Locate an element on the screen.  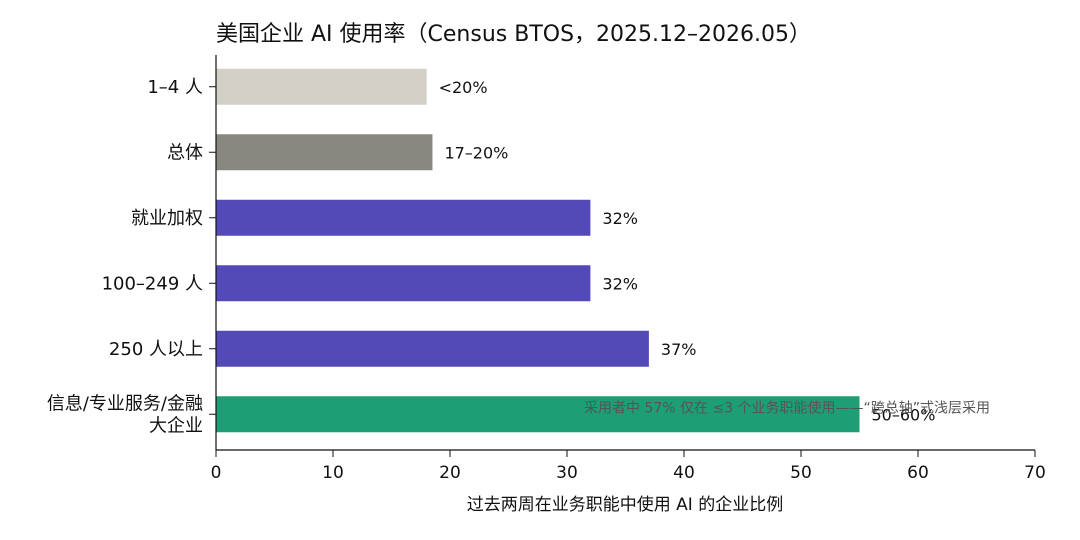
category-label: 总体 is located at coordinates (185, 152).